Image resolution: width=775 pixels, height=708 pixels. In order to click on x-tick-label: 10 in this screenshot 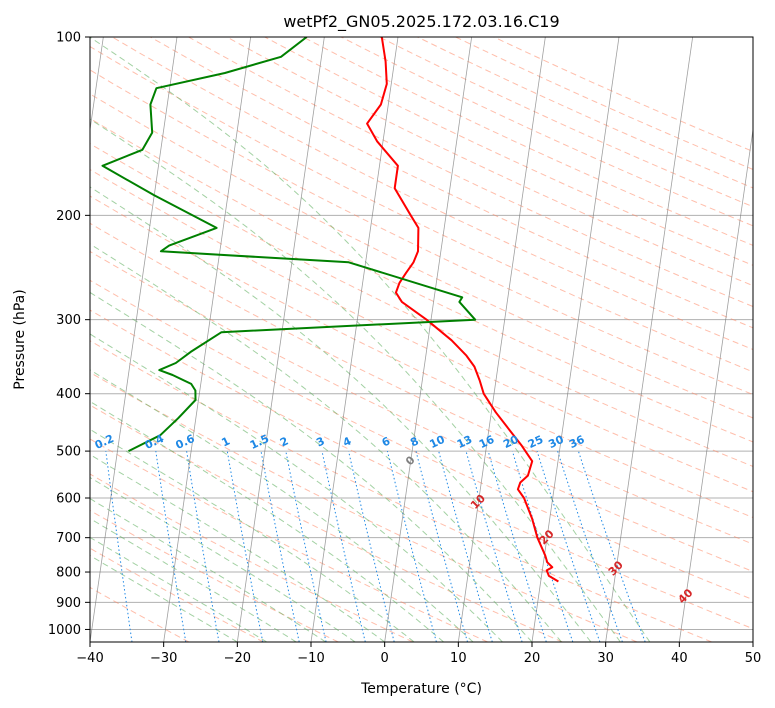, I will do `click(458, 658)`.